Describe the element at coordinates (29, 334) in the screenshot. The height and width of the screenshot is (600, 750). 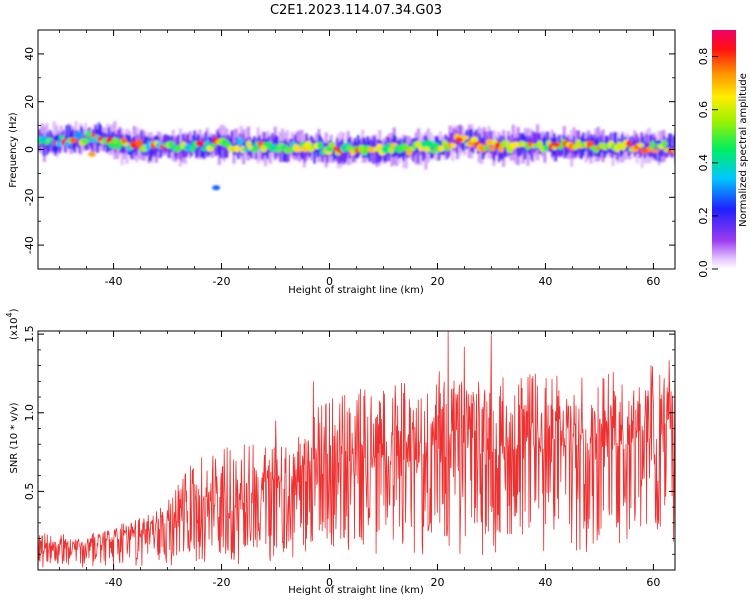
I see `snr-y-tick-label: 1.5` at that location.